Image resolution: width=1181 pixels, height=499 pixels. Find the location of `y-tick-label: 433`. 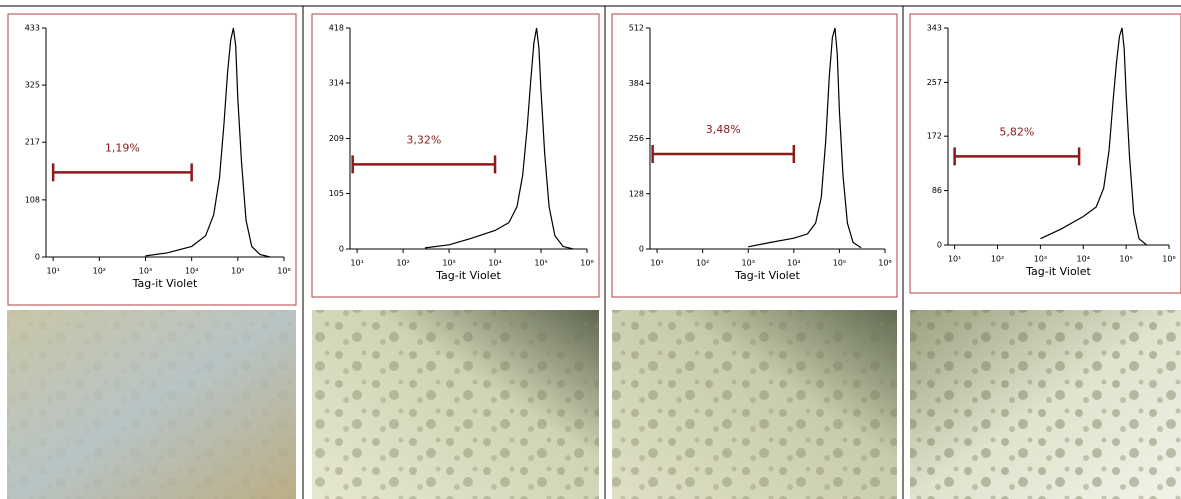

y-tick-label: 433 is located at coordinates (32, 28).